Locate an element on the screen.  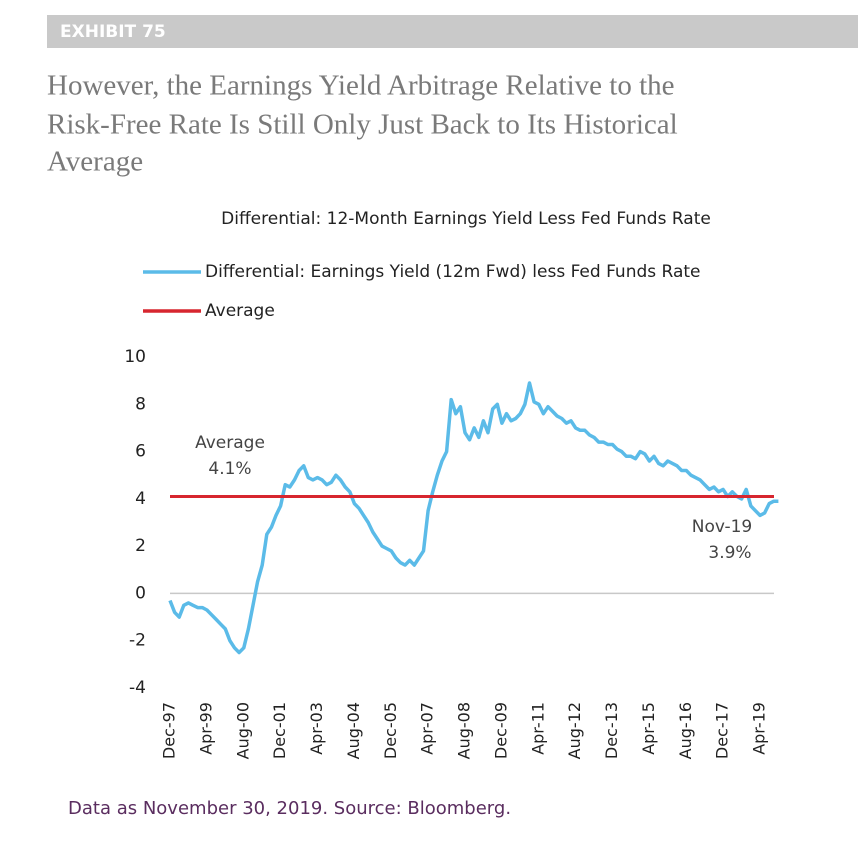
x-tick-label: Aug-04 is located at coordinates (353, 730).